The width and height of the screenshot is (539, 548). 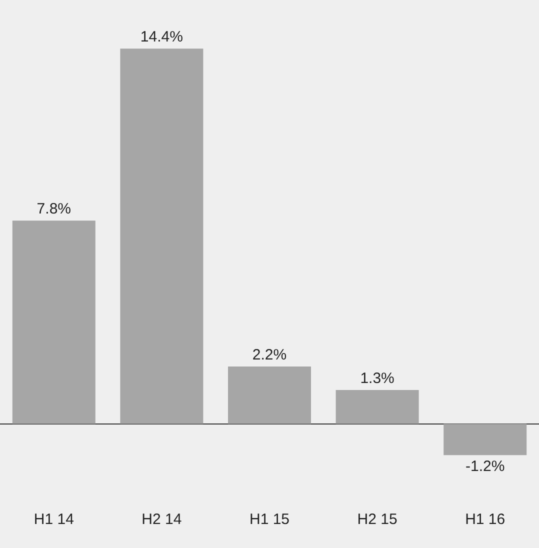 What do you see at coordinates (377, 379) in the screenshot?
I see `data-label: 1.3%` at bounding box center [377, 379].